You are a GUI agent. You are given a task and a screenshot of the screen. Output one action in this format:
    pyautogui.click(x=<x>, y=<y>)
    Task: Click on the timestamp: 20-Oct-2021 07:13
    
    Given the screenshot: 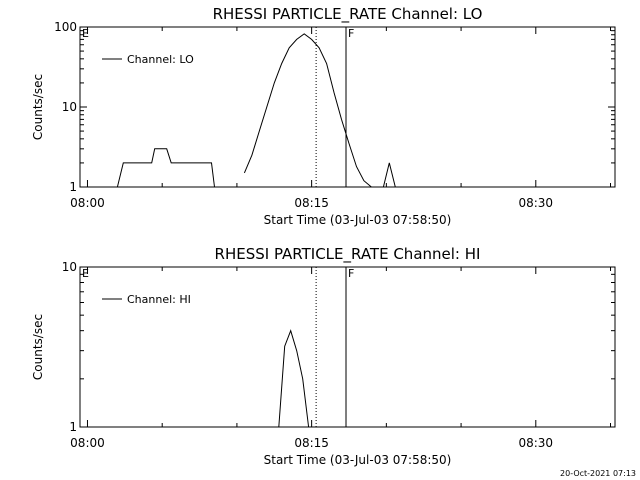 What is the action you would take?
    pyautogui.click(x=598, y=473)
    